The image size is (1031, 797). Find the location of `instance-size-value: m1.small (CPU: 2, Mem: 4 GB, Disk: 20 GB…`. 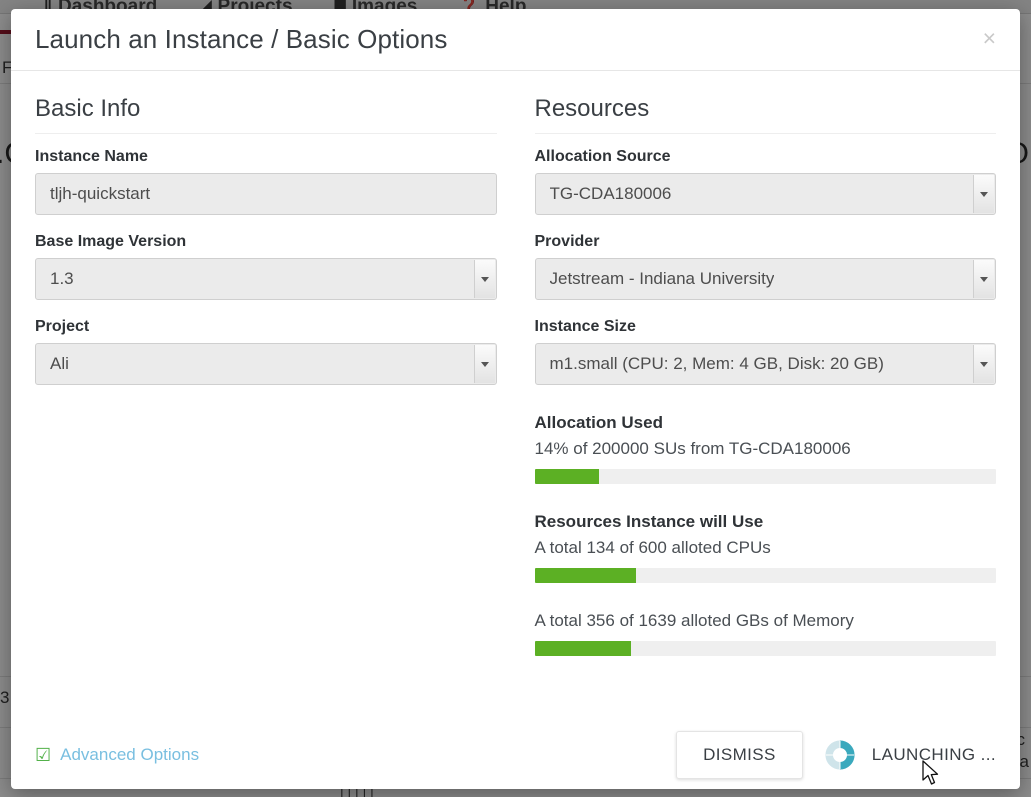

instance-size-value: m1.small (CPU: 2, Mem: 4 GB, Disk: 20 GB… is located at coordinates (716, 363).